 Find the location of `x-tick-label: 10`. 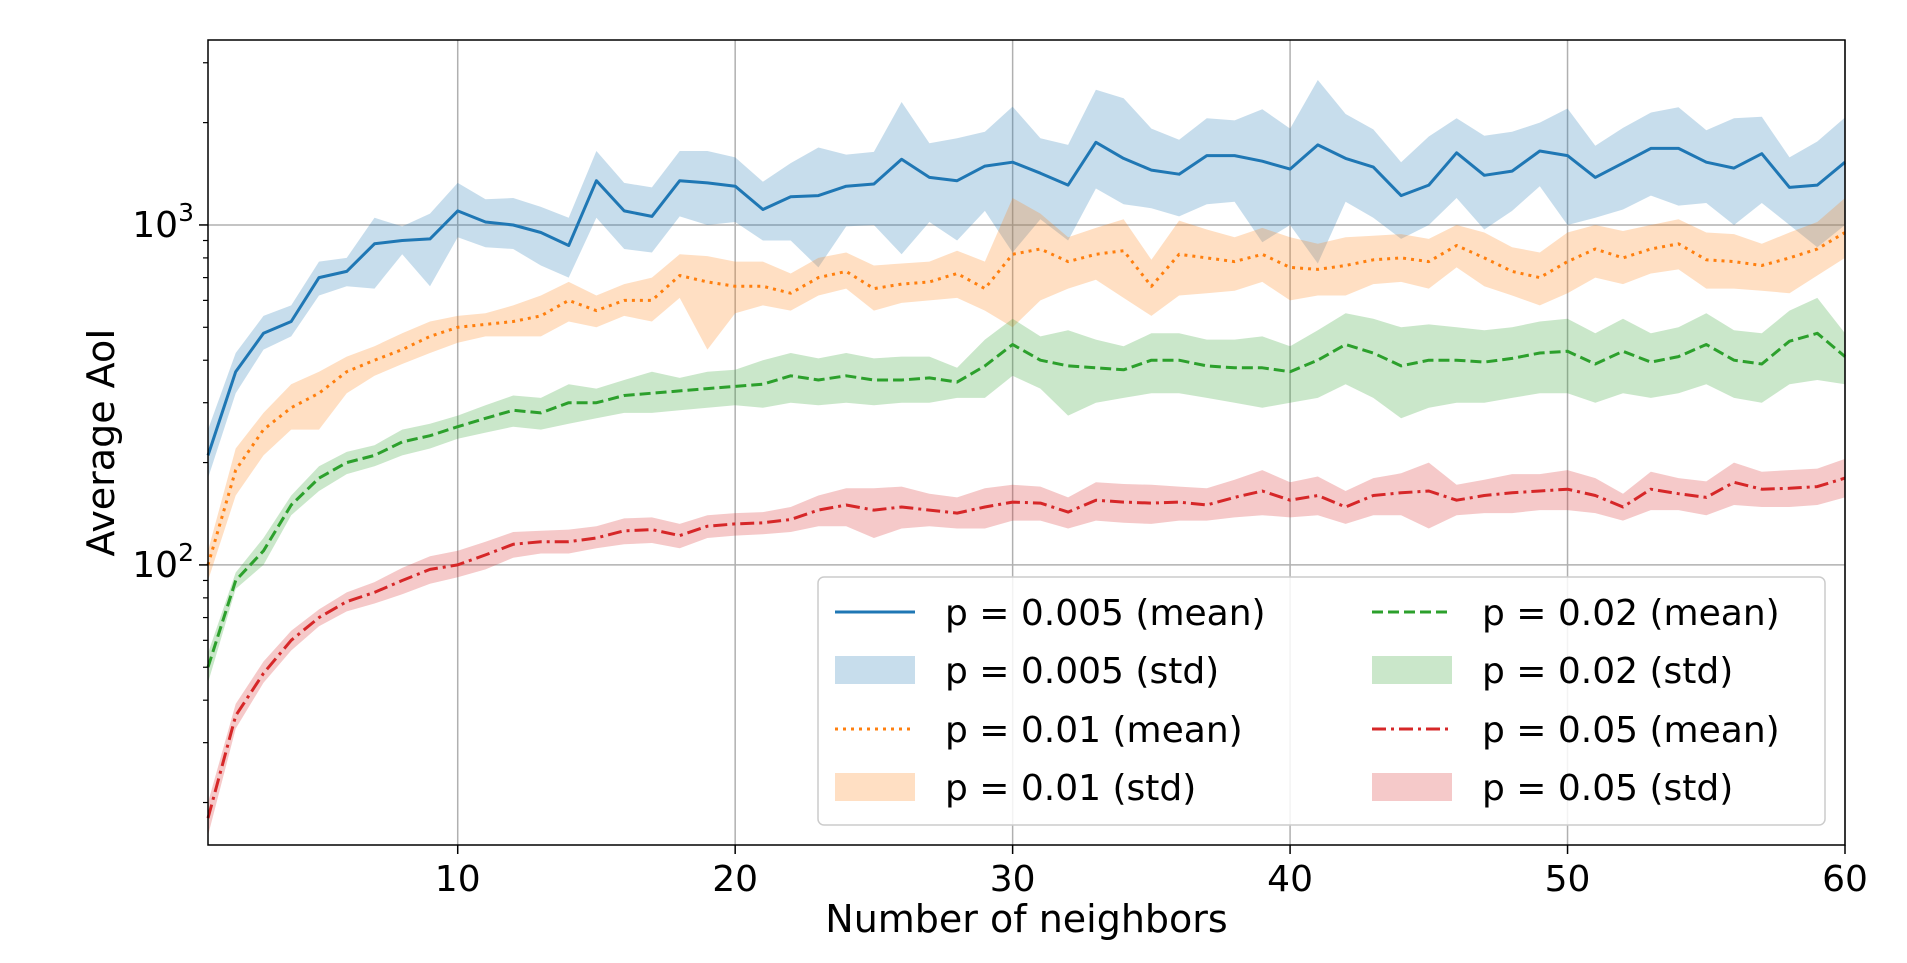

x-tick-label: 10 is located at coordinates (458, 879).